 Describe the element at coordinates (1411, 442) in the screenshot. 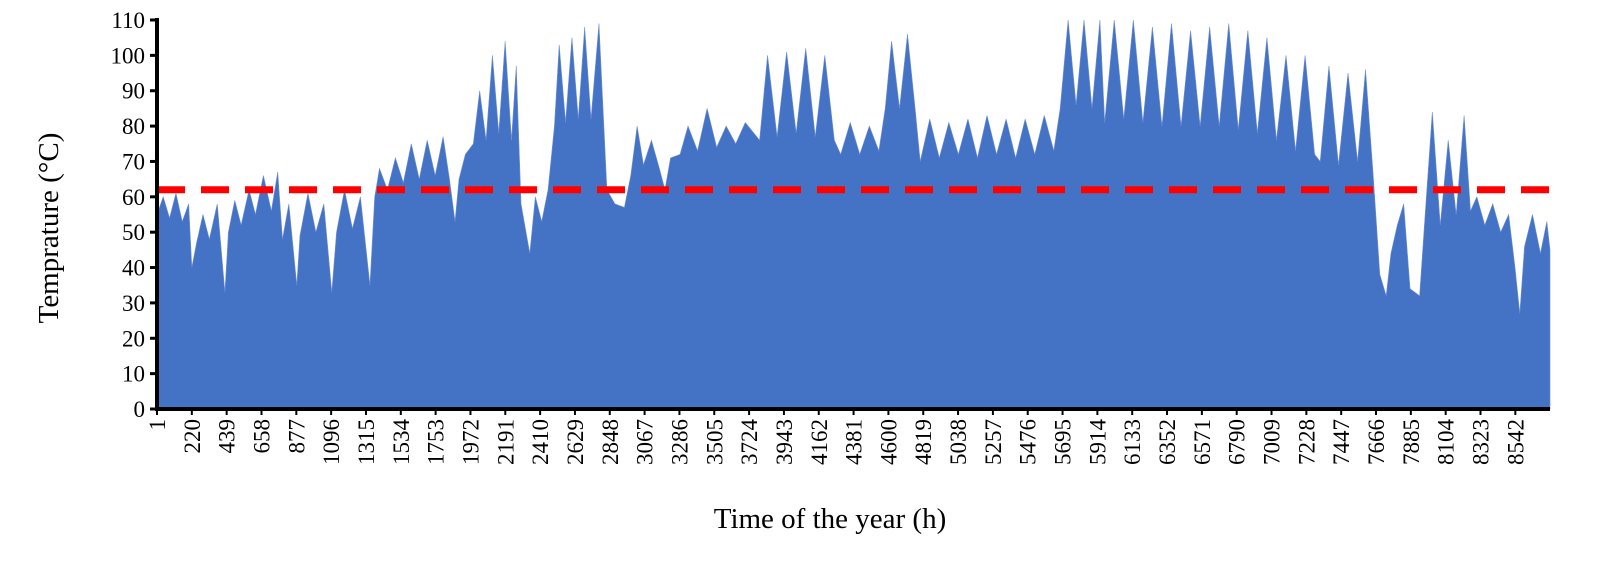

I see `x-tick-label: 7885` at that location.